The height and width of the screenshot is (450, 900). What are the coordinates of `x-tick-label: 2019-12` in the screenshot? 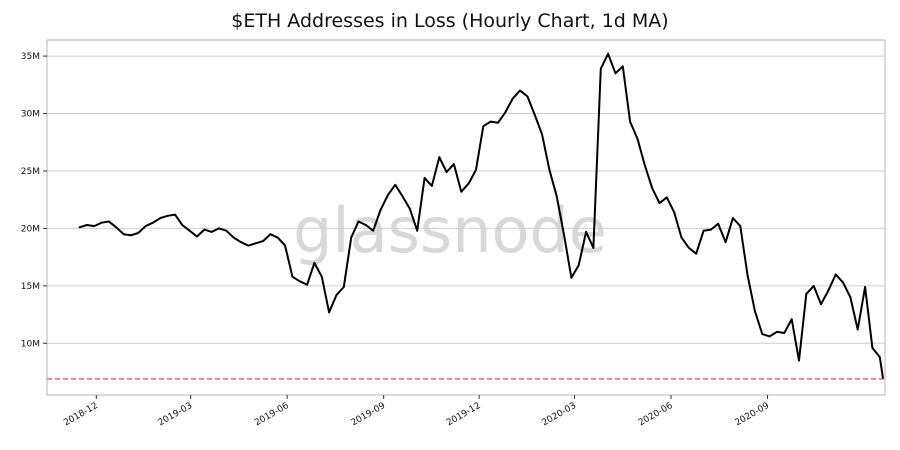 It's located at (464, 414).